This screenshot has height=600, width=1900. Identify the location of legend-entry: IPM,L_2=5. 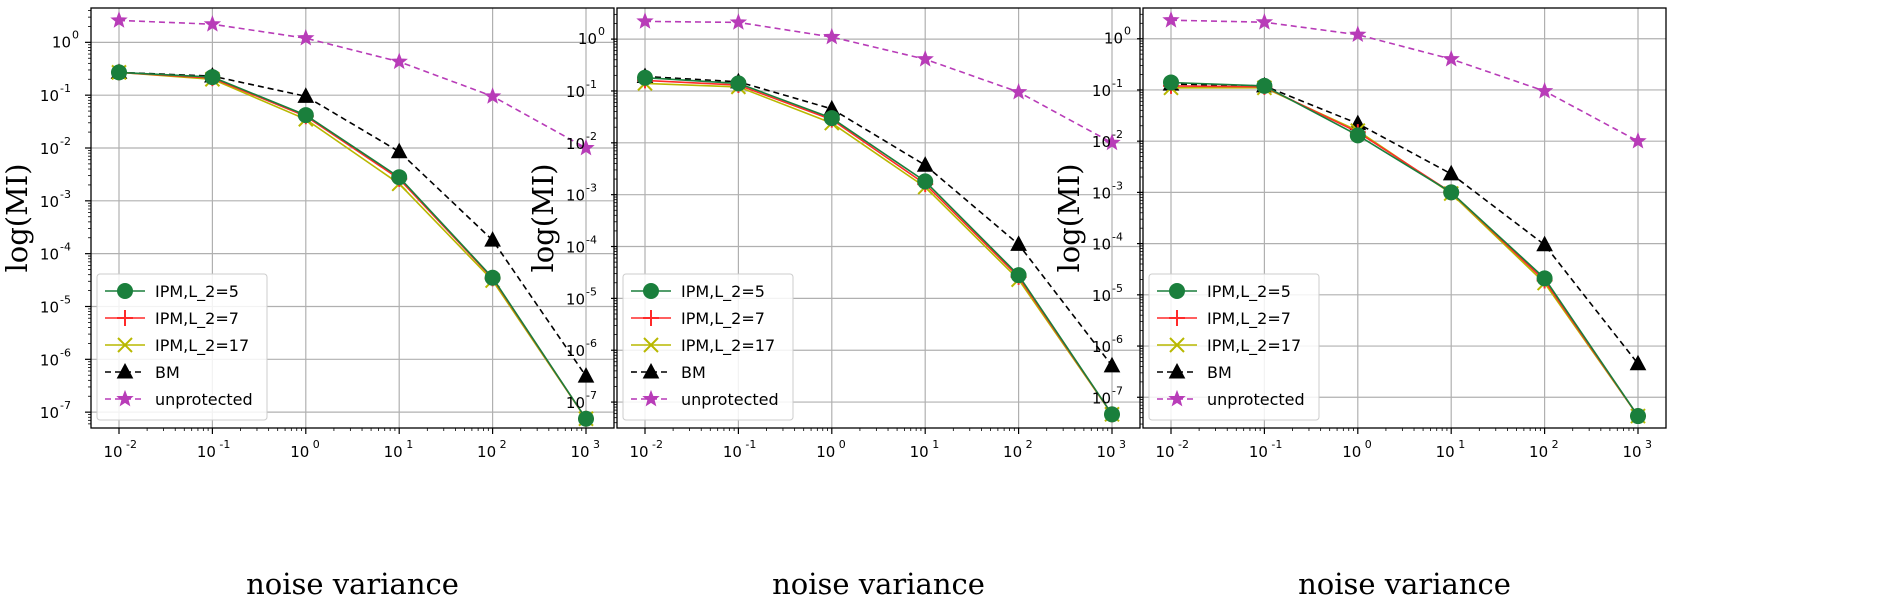
(1224, 292).